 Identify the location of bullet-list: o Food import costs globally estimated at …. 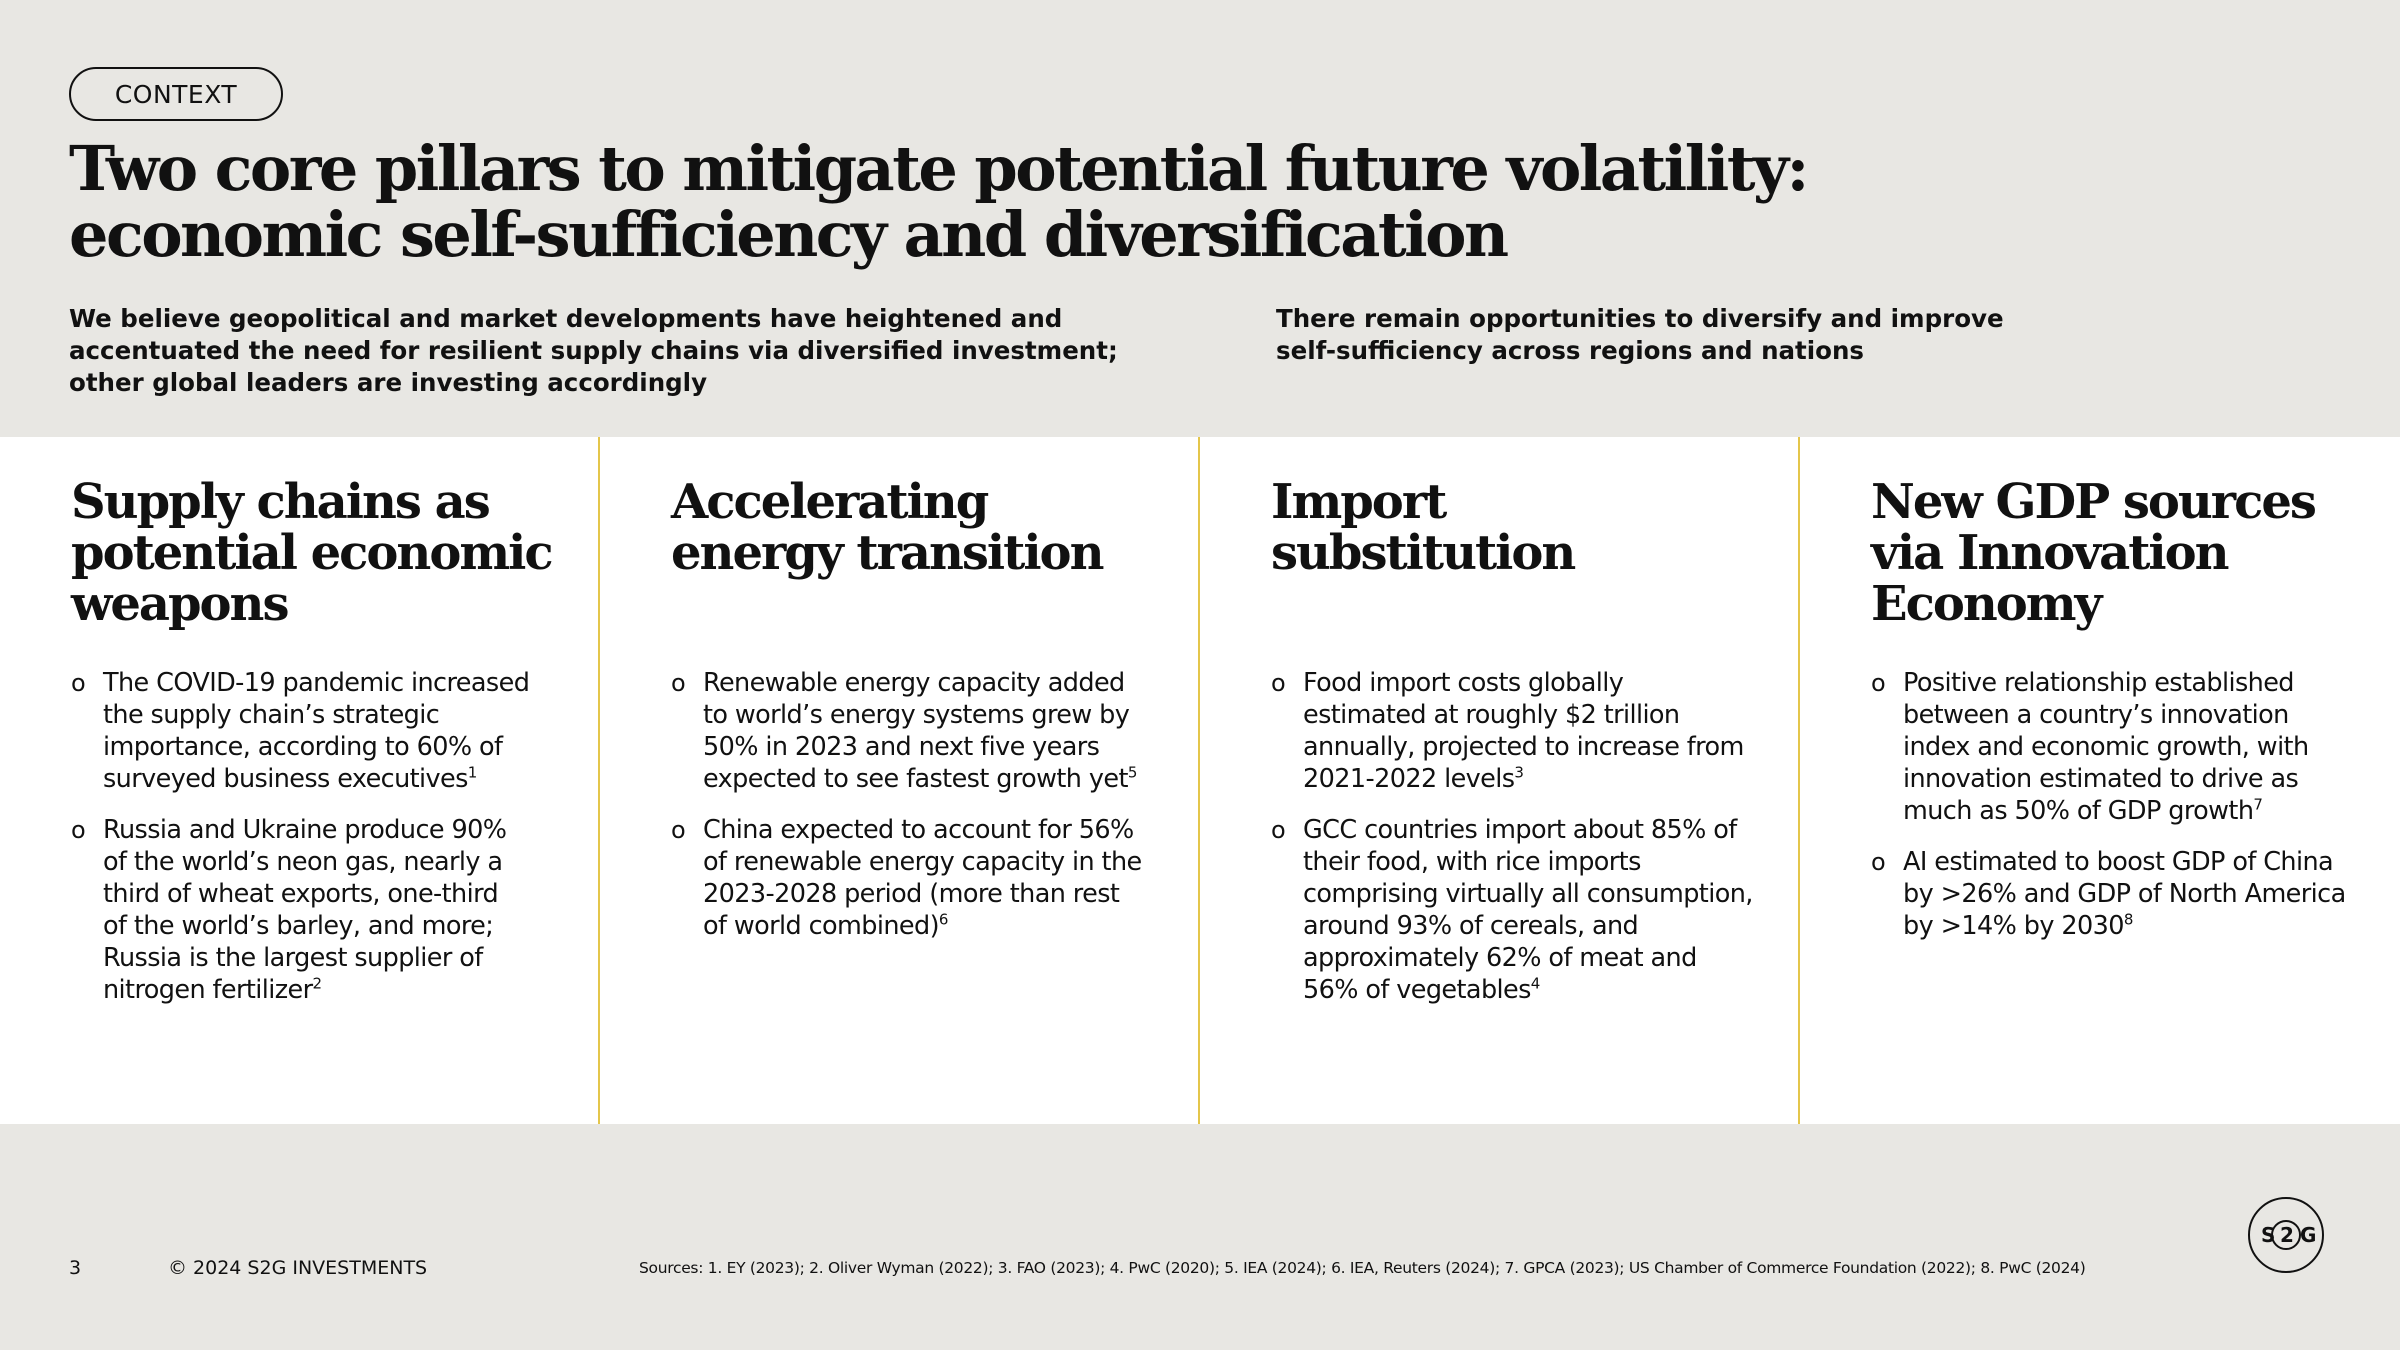
(1531, 846).